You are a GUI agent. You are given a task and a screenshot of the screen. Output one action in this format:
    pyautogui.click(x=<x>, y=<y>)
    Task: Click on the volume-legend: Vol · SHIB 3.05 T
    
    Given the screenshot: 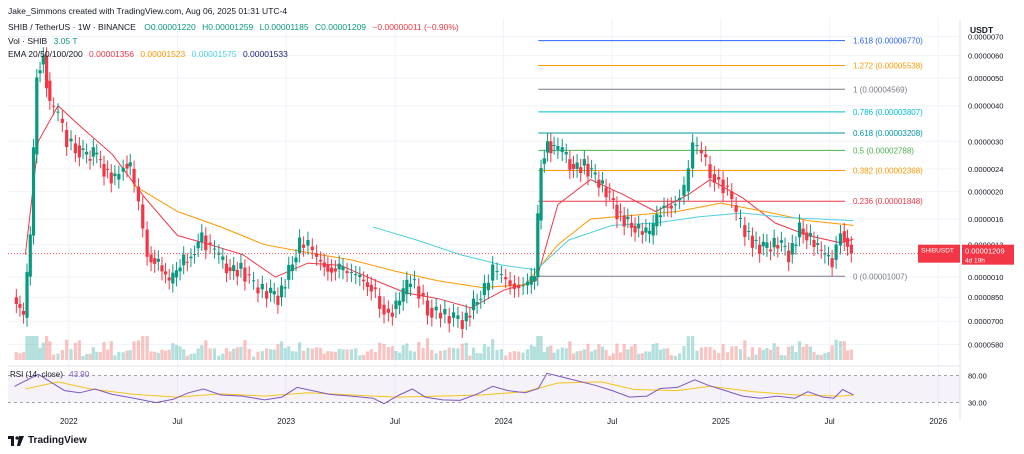 What is the action you would take?
    pyautogui.click(x=43, y=41)
    